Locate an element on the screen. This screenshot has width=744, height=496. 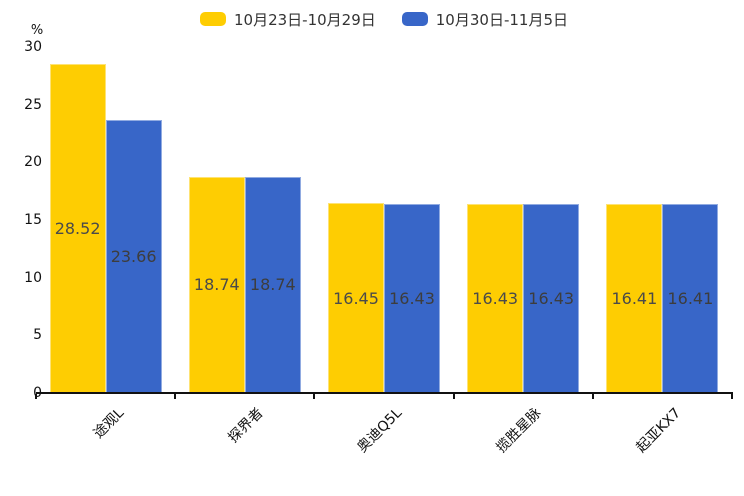
bar-series-2: 18.74 is located at coordinates (272, 284).